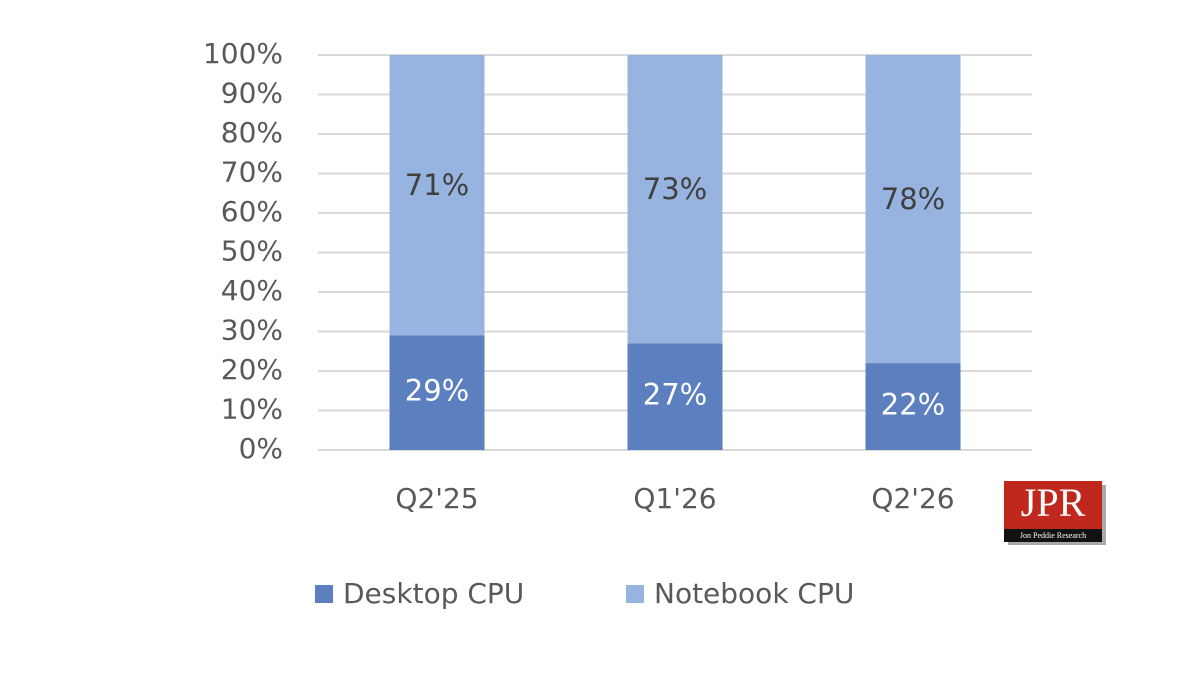 This screenshot has width=1200, height=675. What do you see at coordinates (252, 290) in the screenshot?
I see `y-tick-label: 40%` at bounding box center [252, 290].